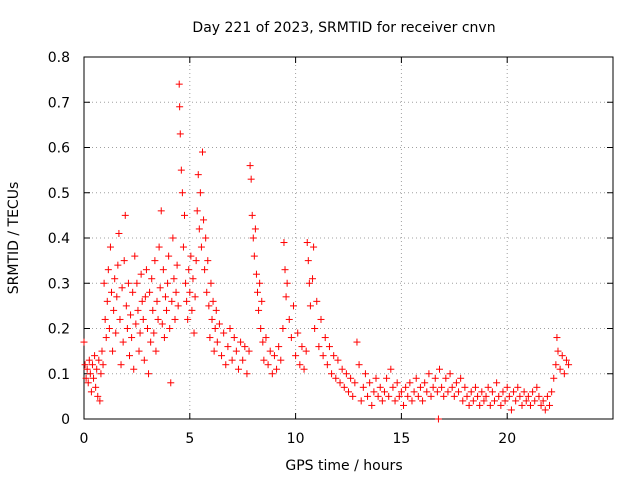 The width and height of the screenshot is (640, 480). Describe the element at coordinates (507, 439) in the screenshot. I see `x-tick-label: 20` at that location.